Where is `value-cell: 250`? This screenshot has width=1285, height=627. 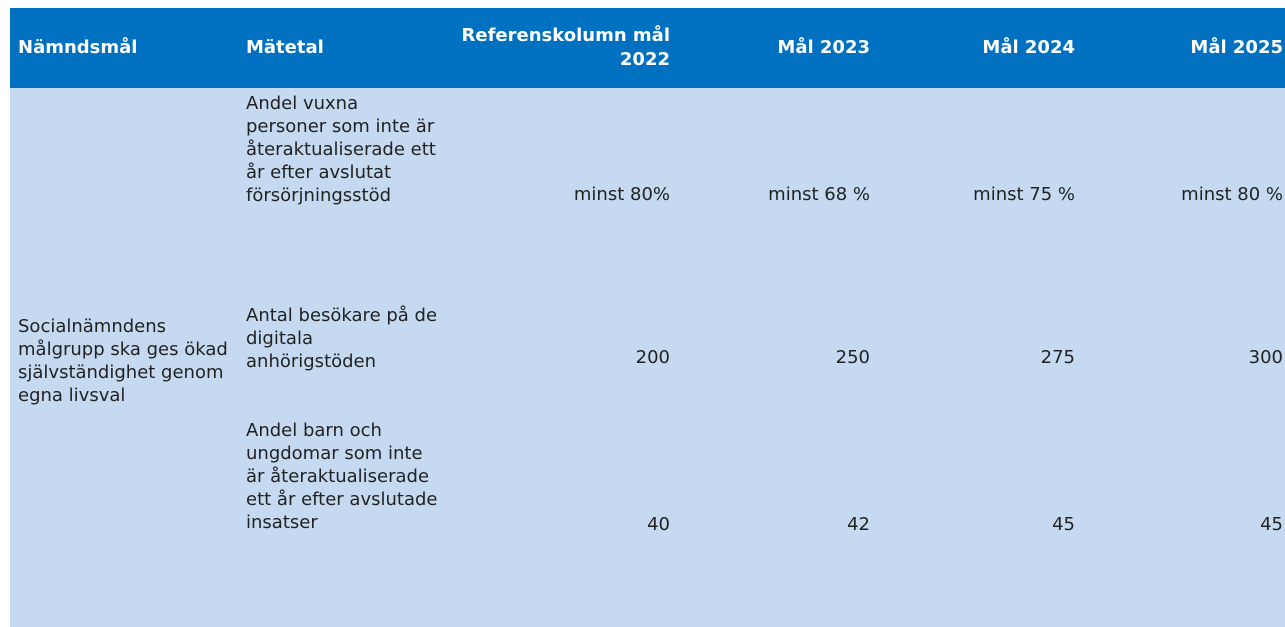 value-cell: 250 is located at coordinates (772, 357).